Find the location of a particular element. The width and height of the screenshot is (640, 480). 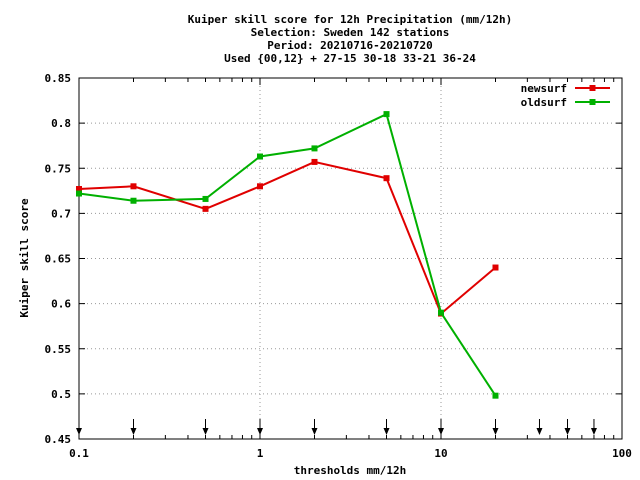

title-line-2: Selection: Sweden 142 stations is located at coordinates (350, 32).